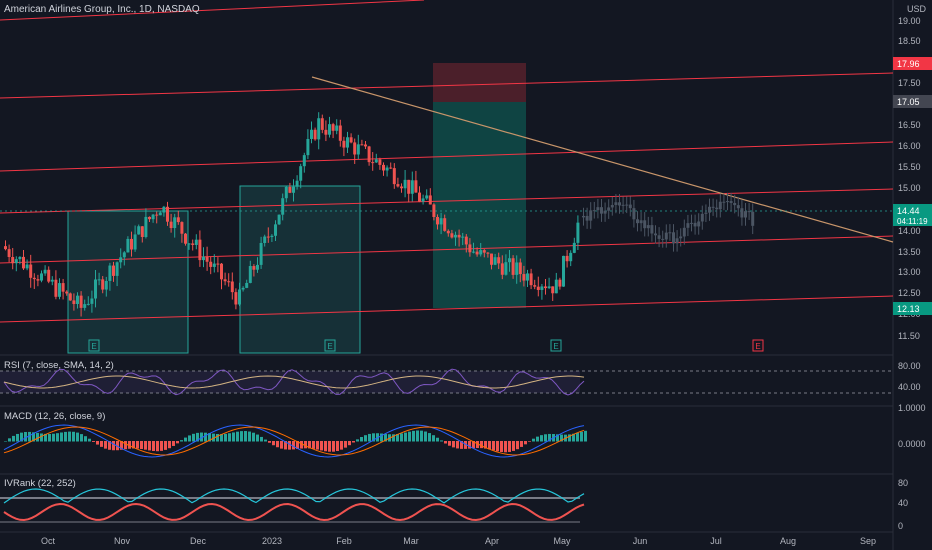  I want to click on macd-pane-label: MACD (12, 26, close, 9), so click(55, 416).